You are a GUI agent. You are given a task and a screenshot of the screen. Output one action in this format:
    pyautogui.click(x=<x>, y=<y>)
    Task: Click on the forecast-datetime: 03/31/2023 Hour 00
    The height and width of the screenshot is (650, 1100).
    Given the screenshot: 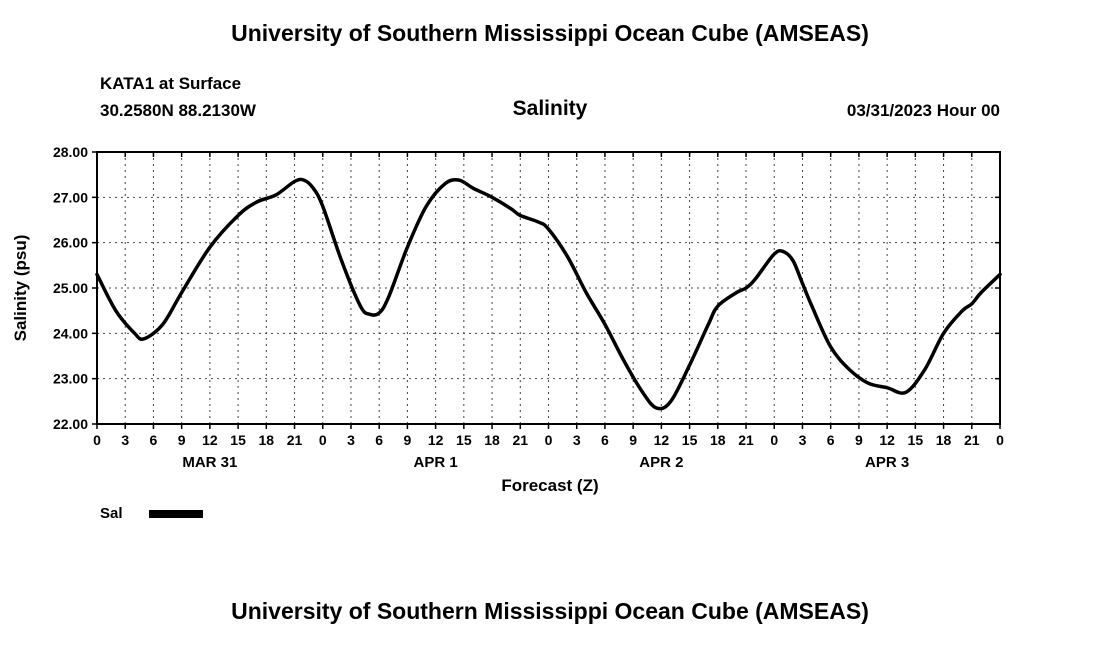 What is the action you would take?
    pyautogui.click(x=923, y=110)
    